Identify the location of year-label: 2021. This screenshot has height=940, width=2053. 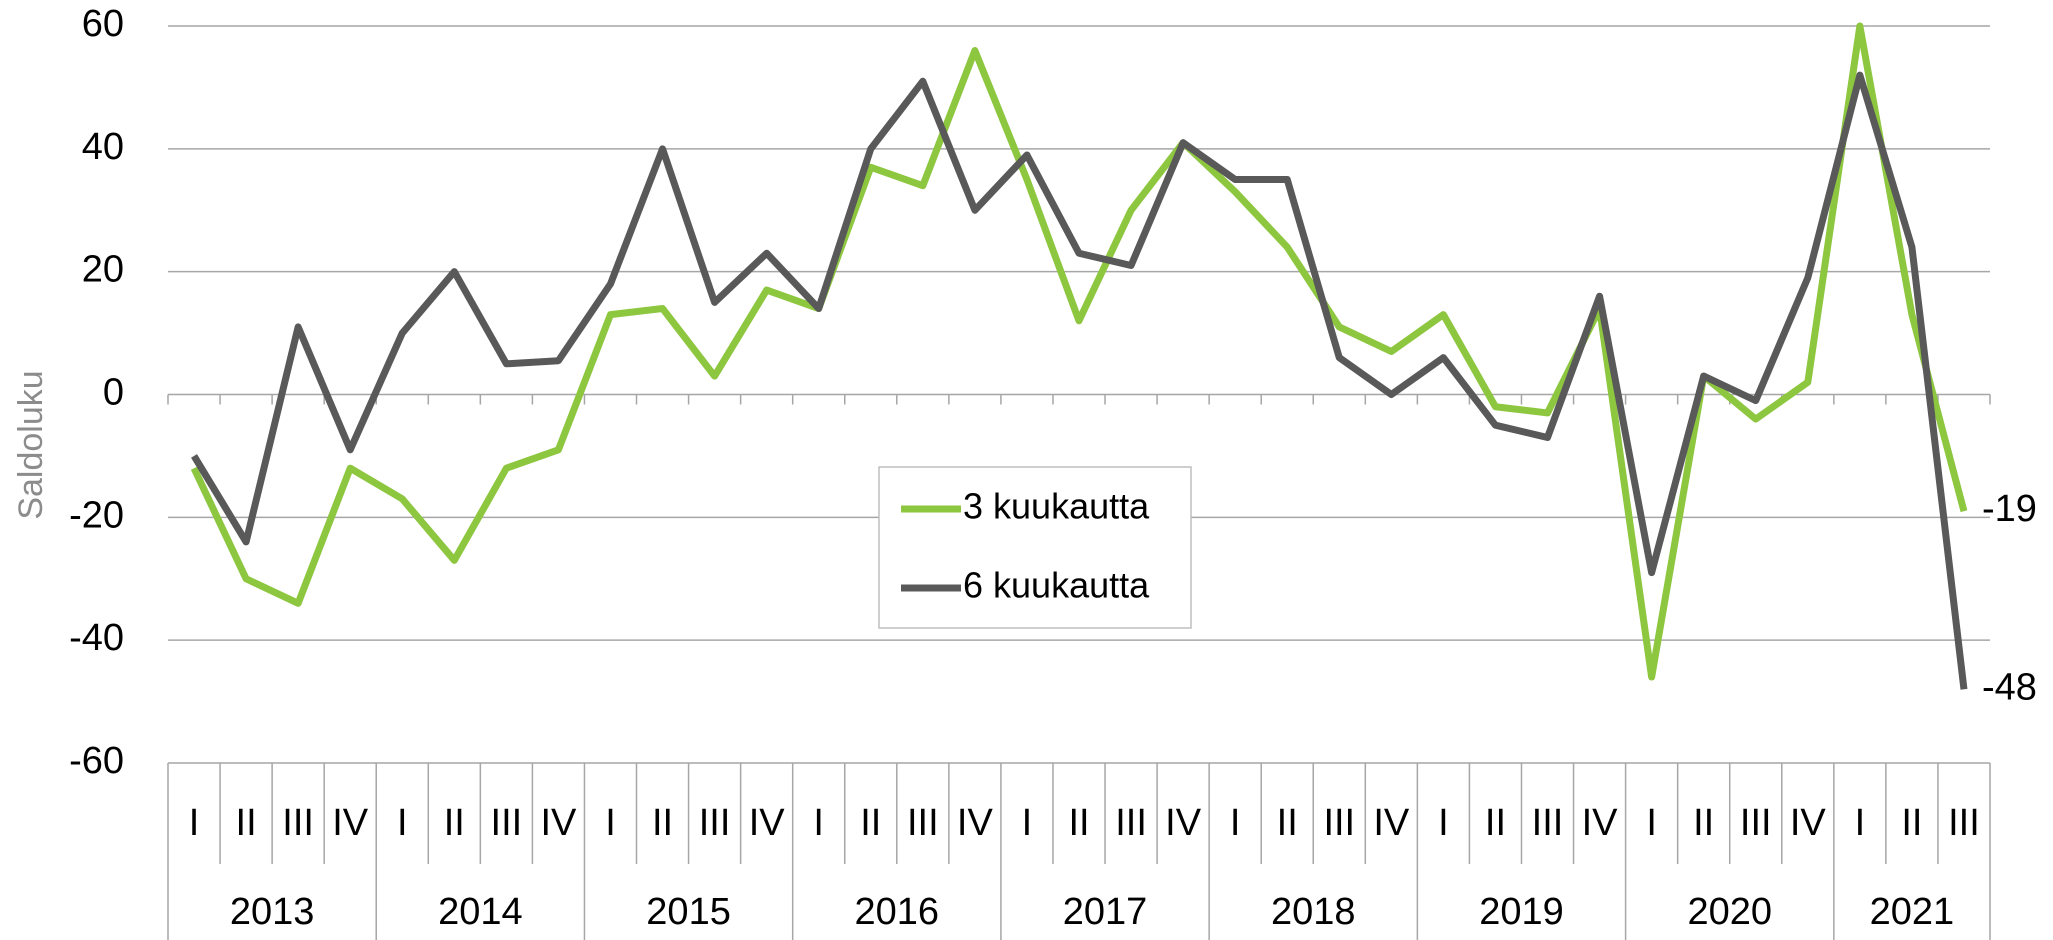
(1912, 912).